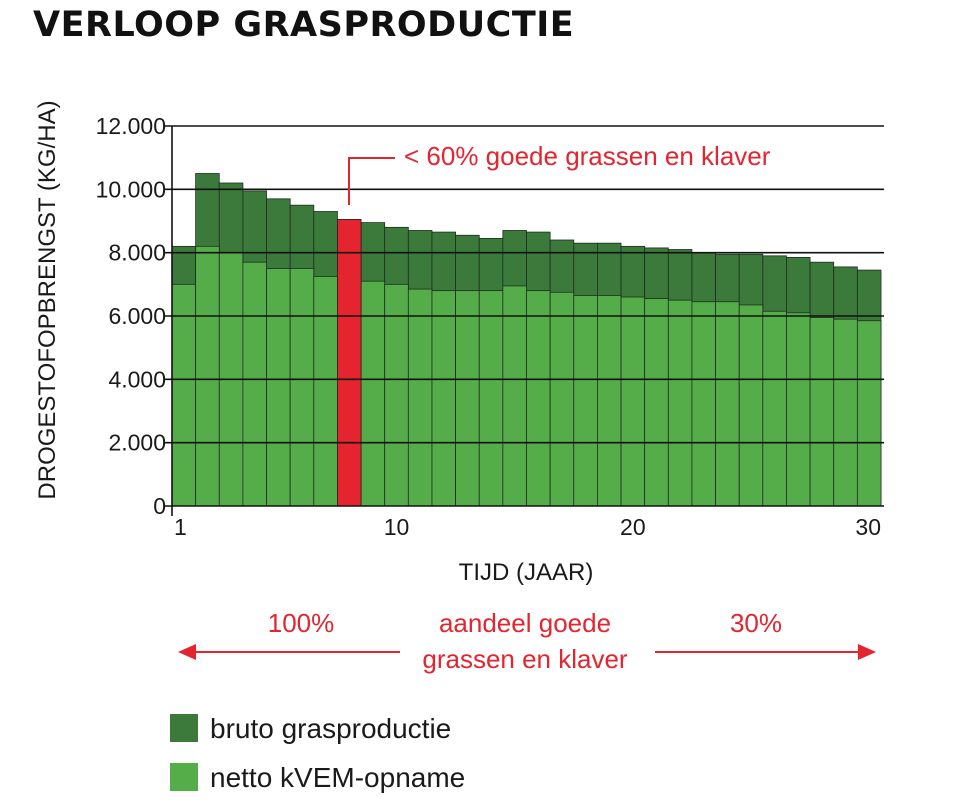 The width and height of the screenshot is (978, 806). I want to click on callout-label: < 60% goede grassen en klaver, so click(587, 156).